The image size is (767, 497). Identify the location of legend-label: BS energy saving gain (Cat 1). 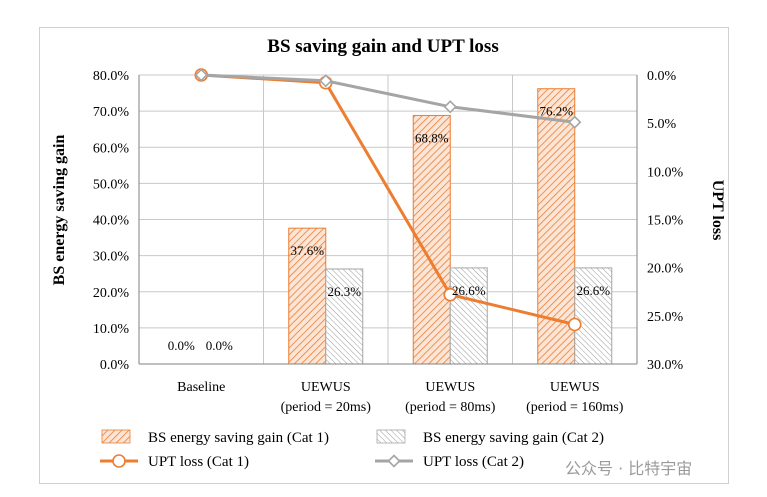
(238, 438).